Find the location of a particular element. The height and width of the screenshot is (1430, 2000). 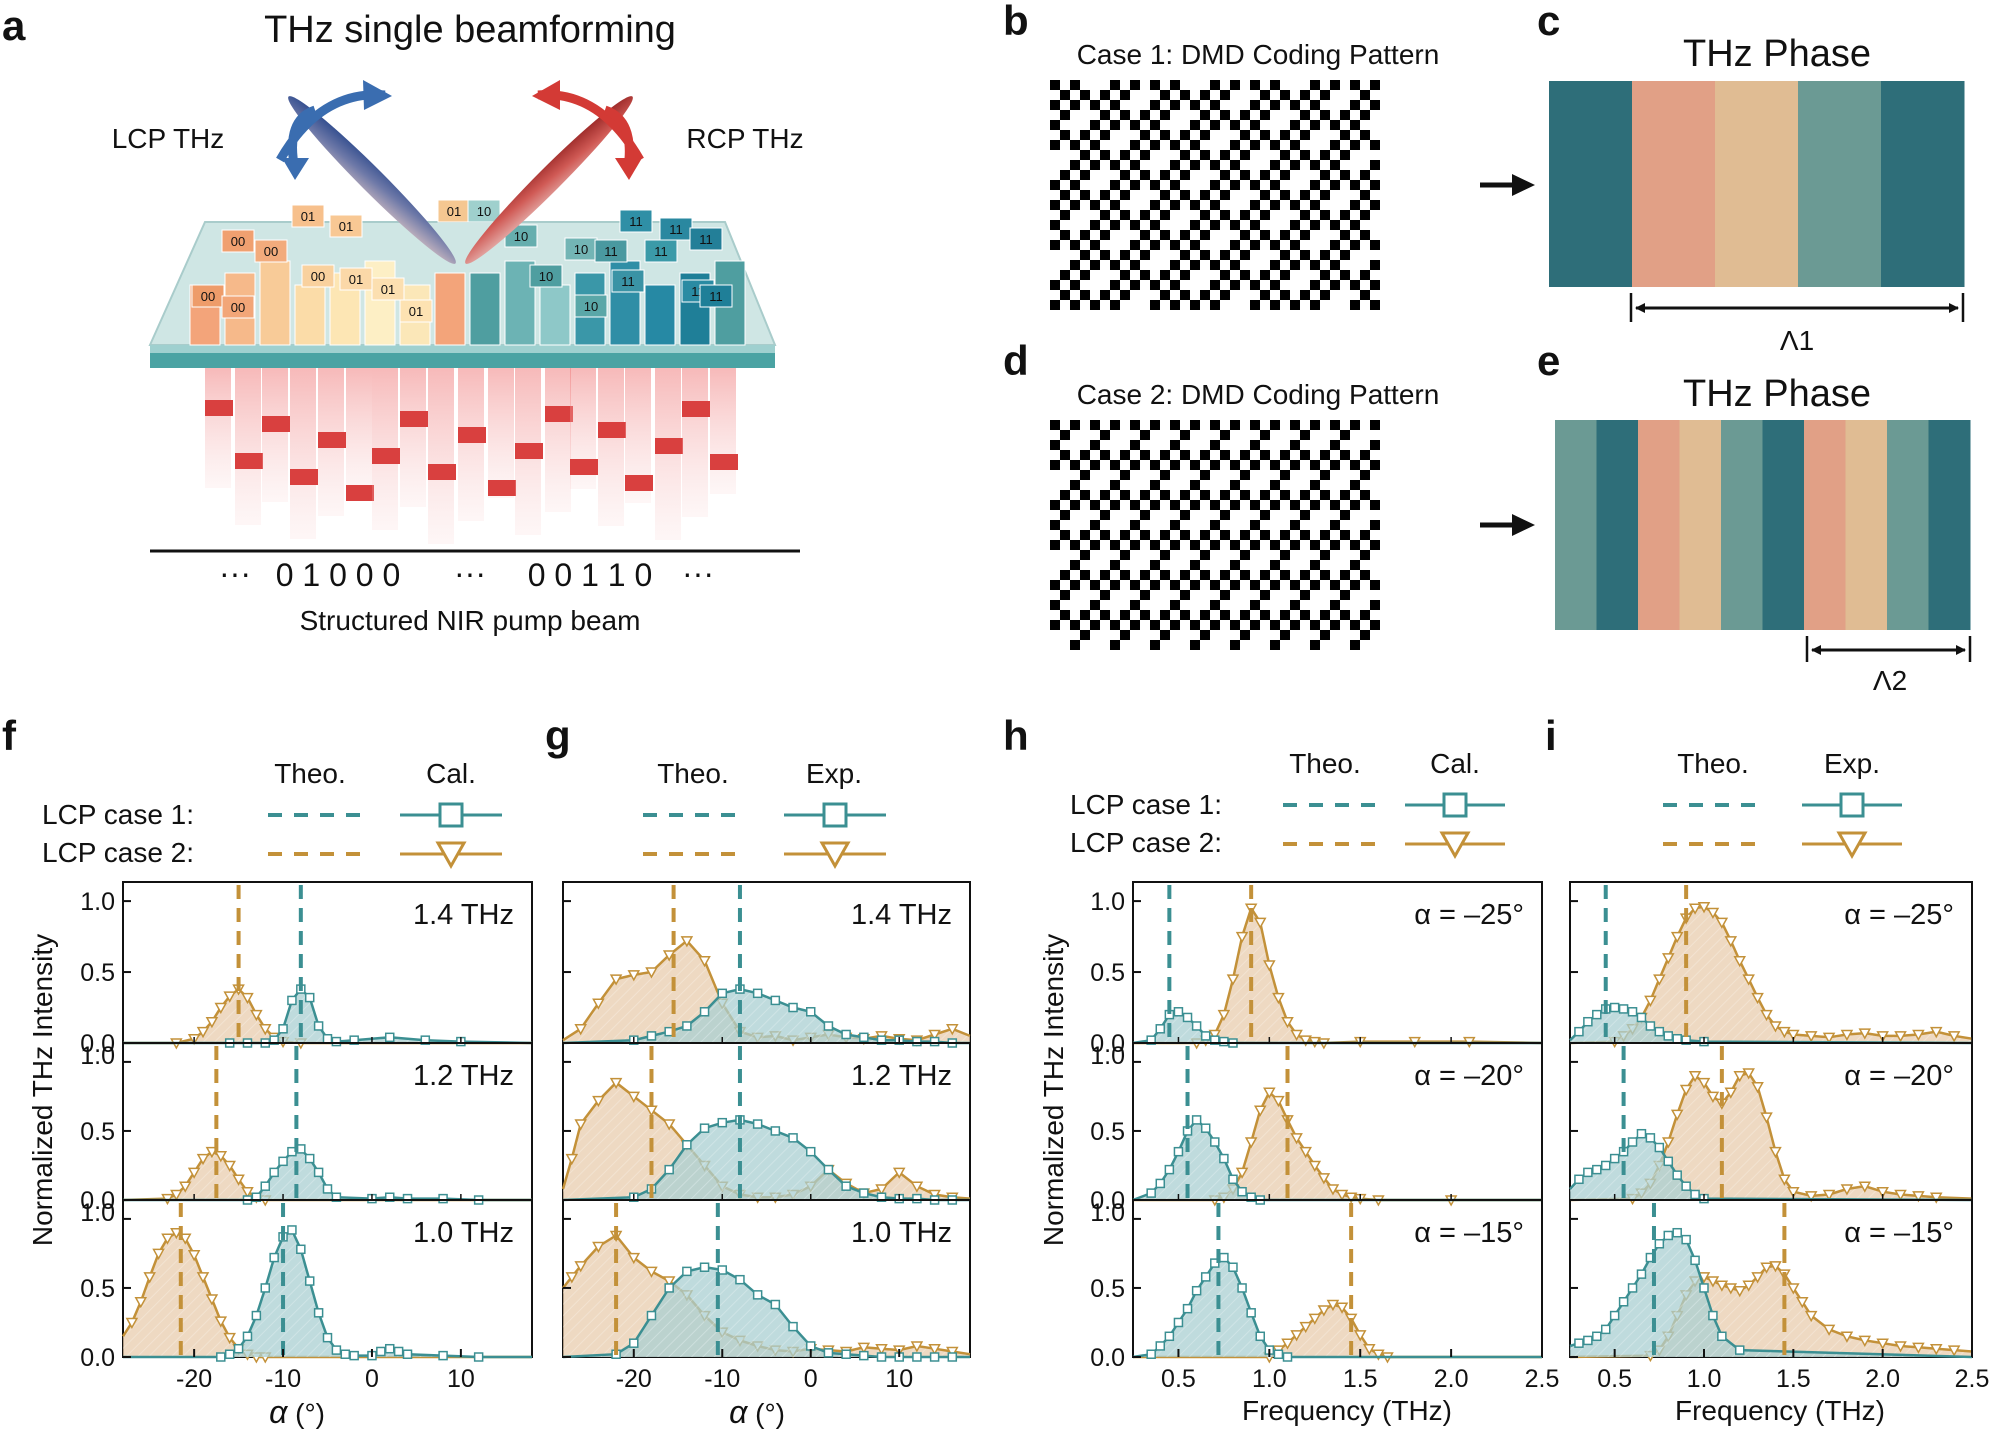

pump-beam-block is located at coordinates (559, 414).